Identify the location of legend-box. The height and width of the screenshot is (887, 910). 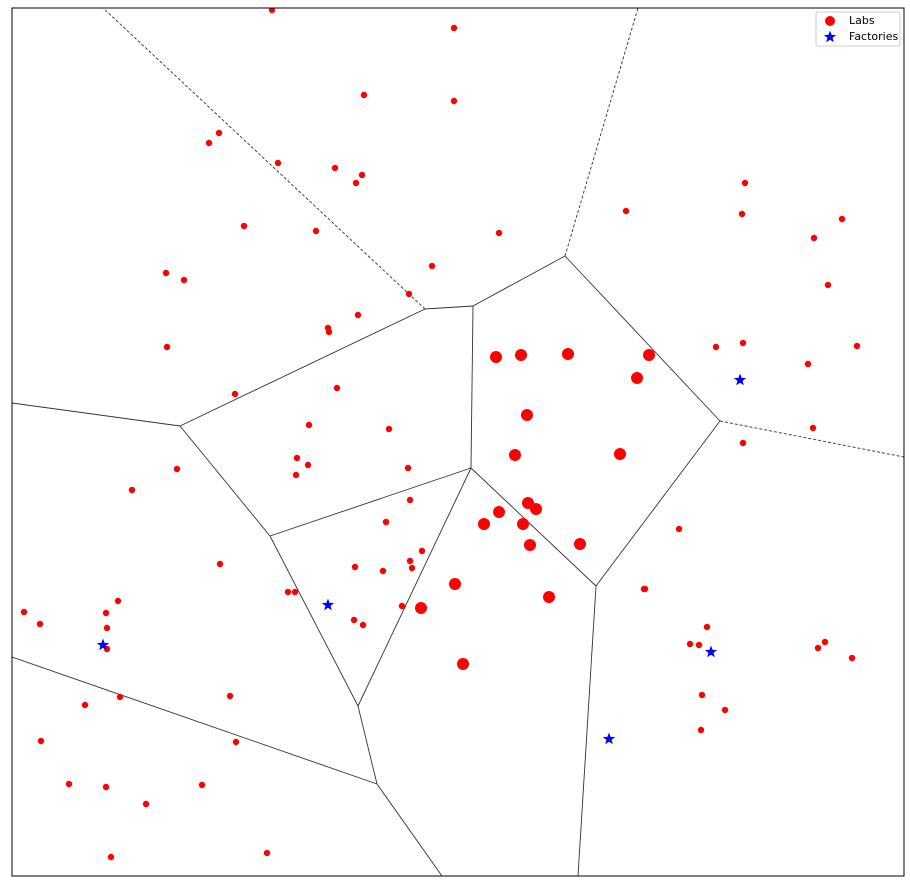
(858, 29).